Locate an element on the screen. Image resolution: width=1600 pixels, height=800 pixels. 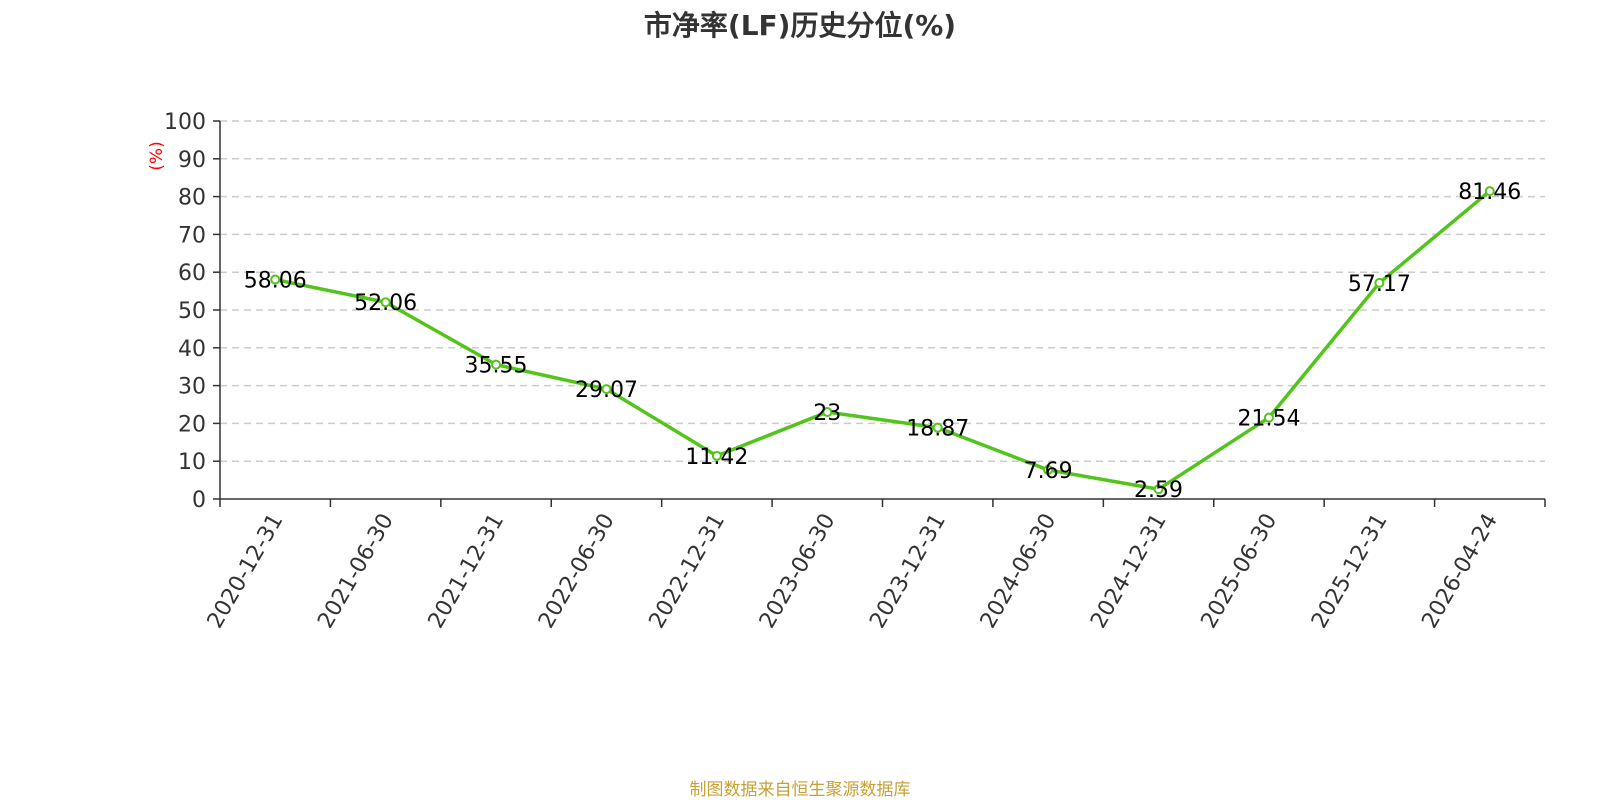
y-tick-label: 30 is located at coordinates (192, 387).